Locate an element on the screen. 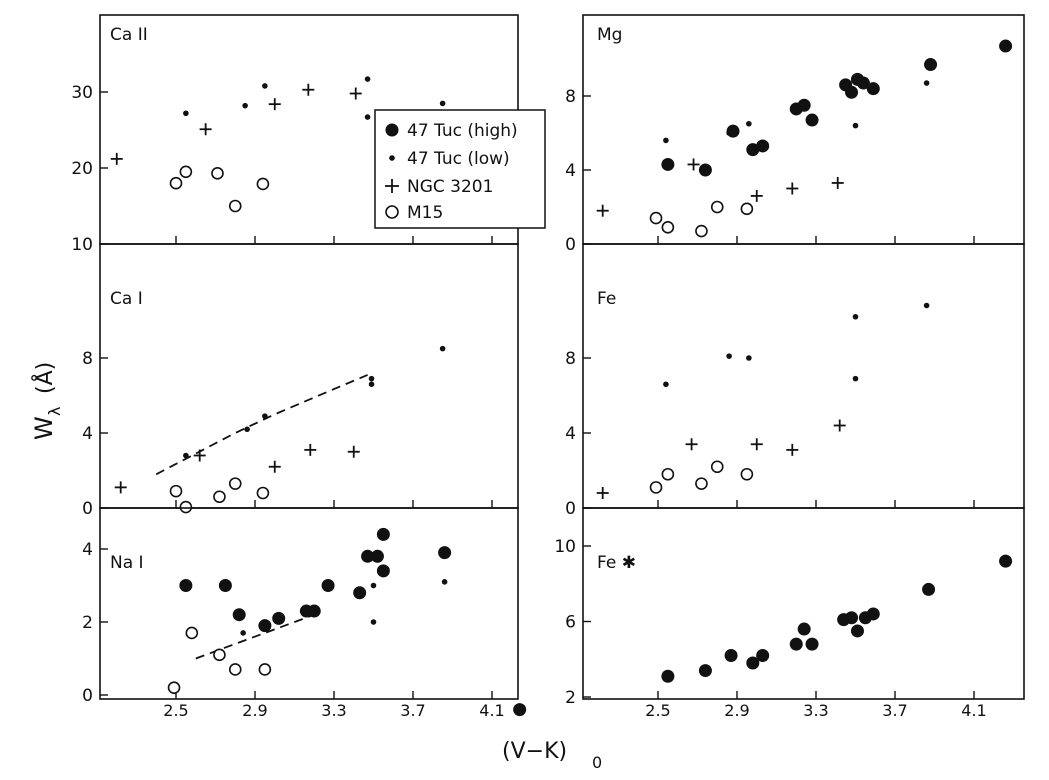  panel-2: 0 4 8 Ca I is located at coordinates (300, 381).